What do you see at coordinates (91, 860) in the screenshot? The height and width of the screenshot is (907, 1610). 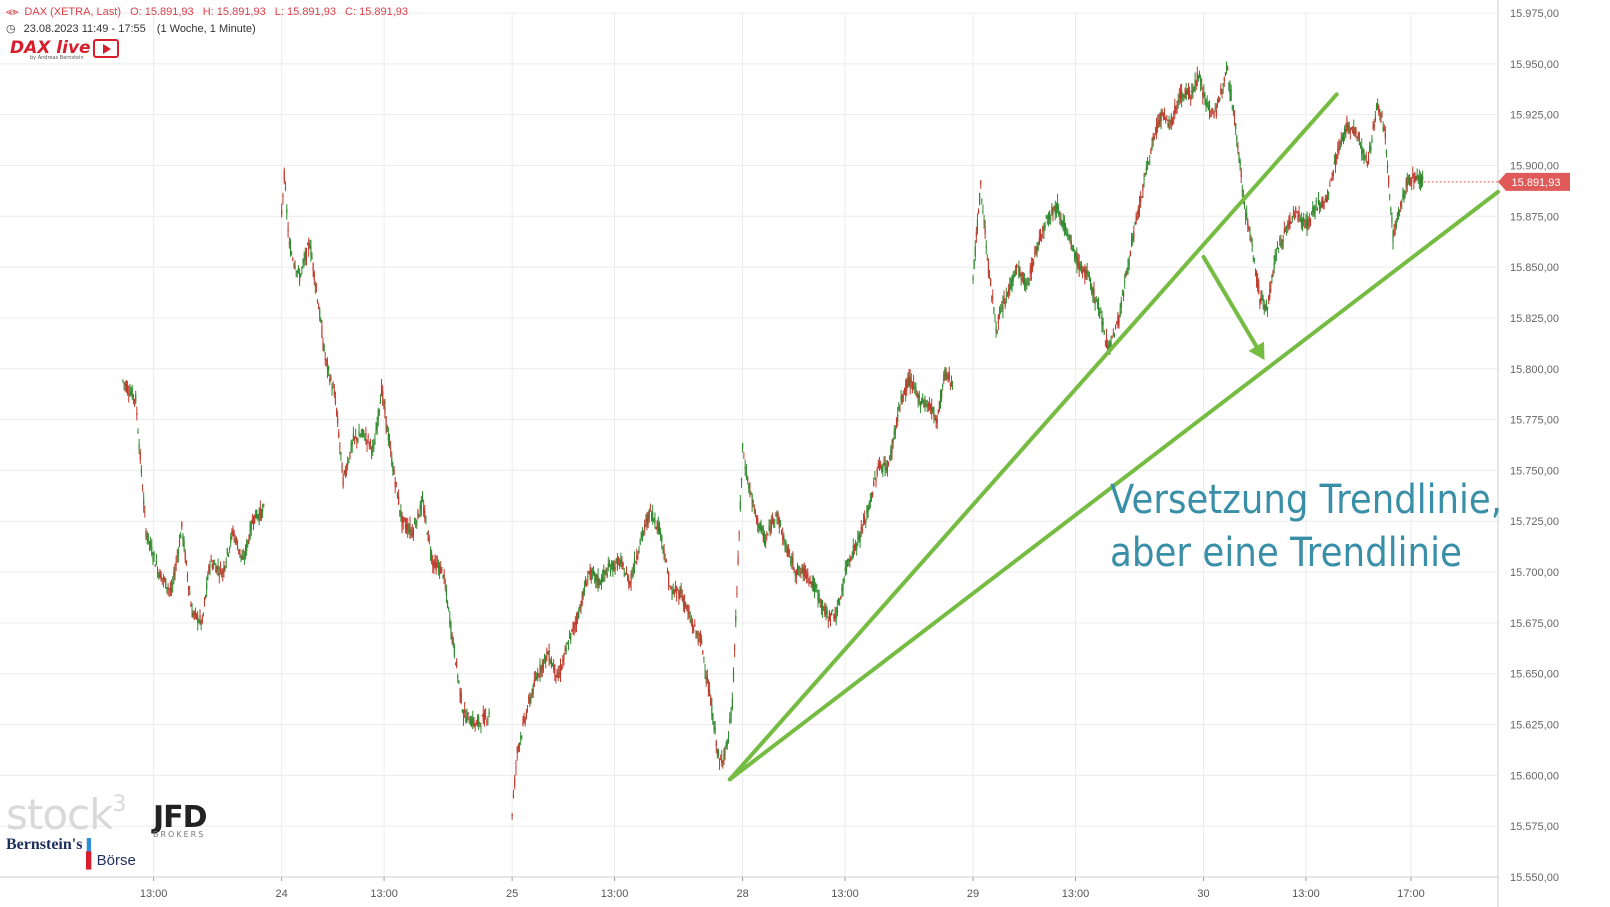 I see `boerse-mark-icon: ▌` at bounding box center [91, 860].